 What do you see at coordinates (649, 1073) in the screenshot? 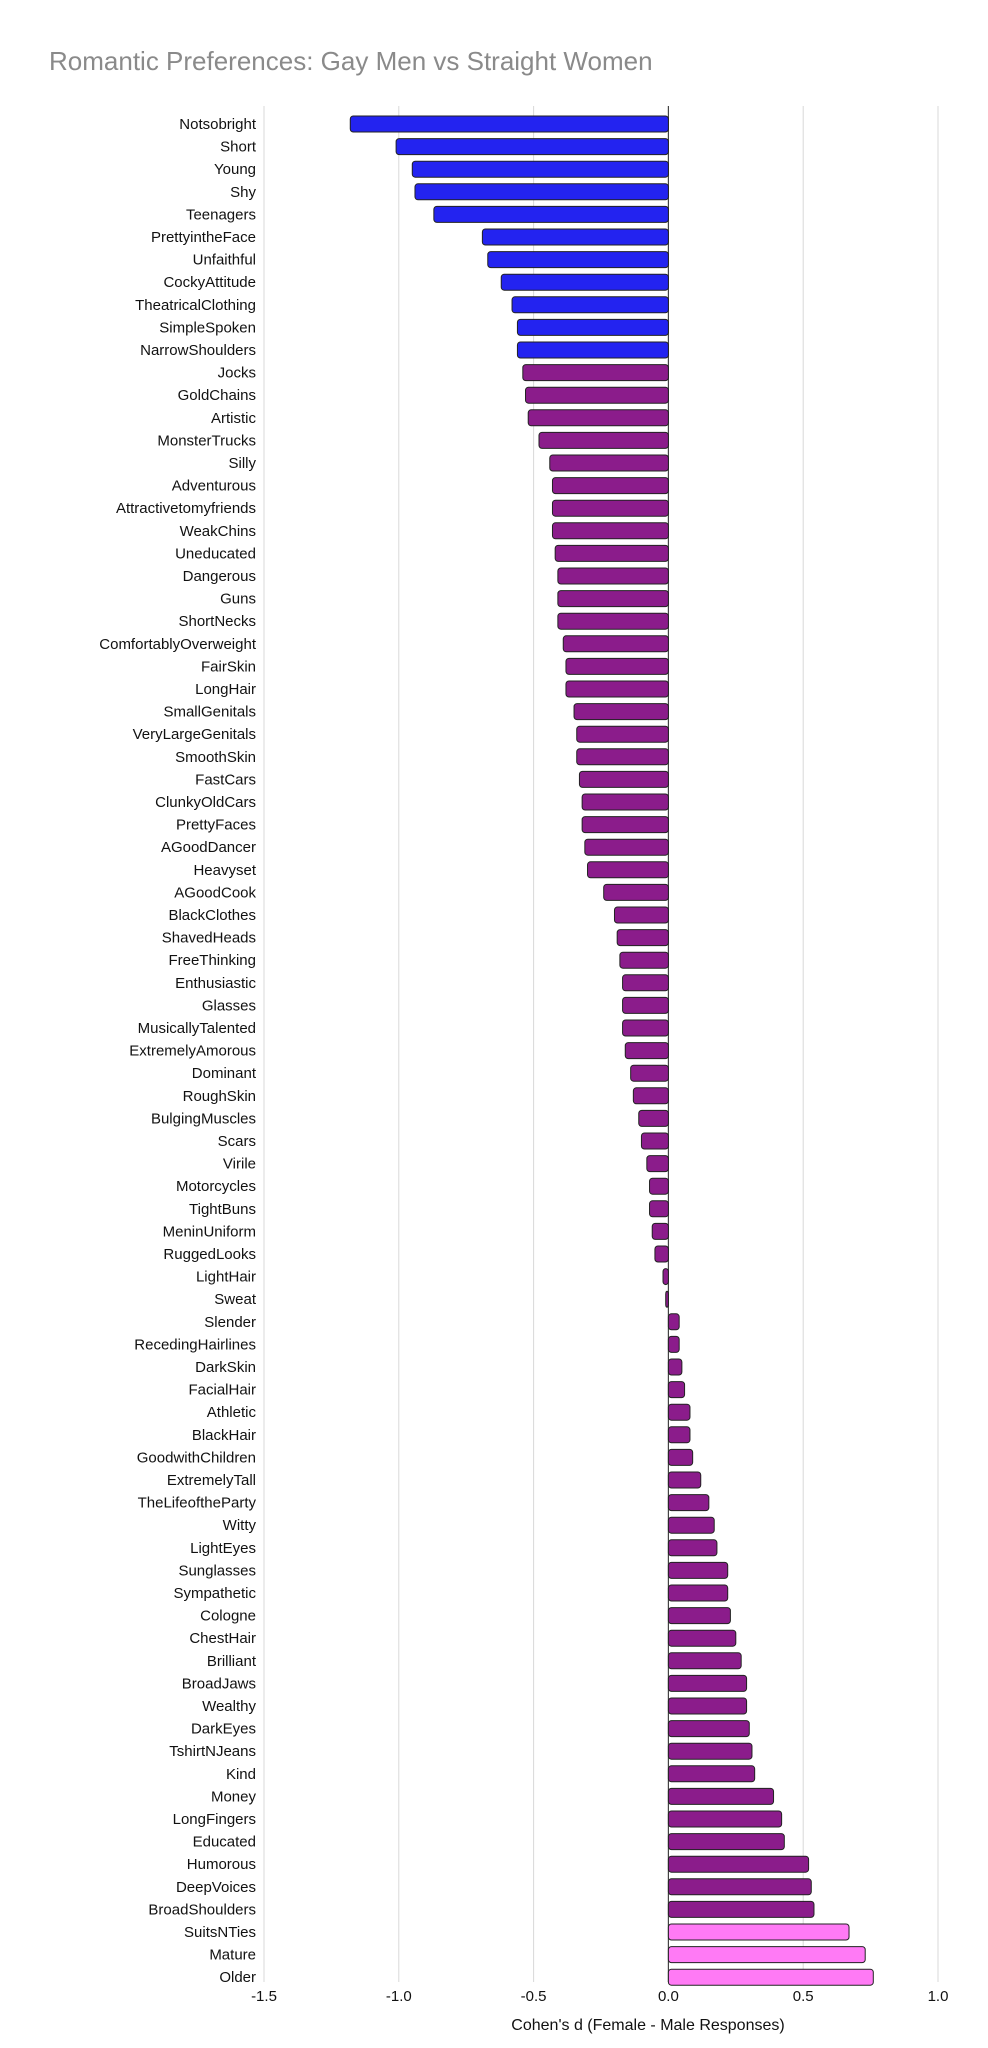
I see `bar-Dominant` at bounding box center [649, 1073].